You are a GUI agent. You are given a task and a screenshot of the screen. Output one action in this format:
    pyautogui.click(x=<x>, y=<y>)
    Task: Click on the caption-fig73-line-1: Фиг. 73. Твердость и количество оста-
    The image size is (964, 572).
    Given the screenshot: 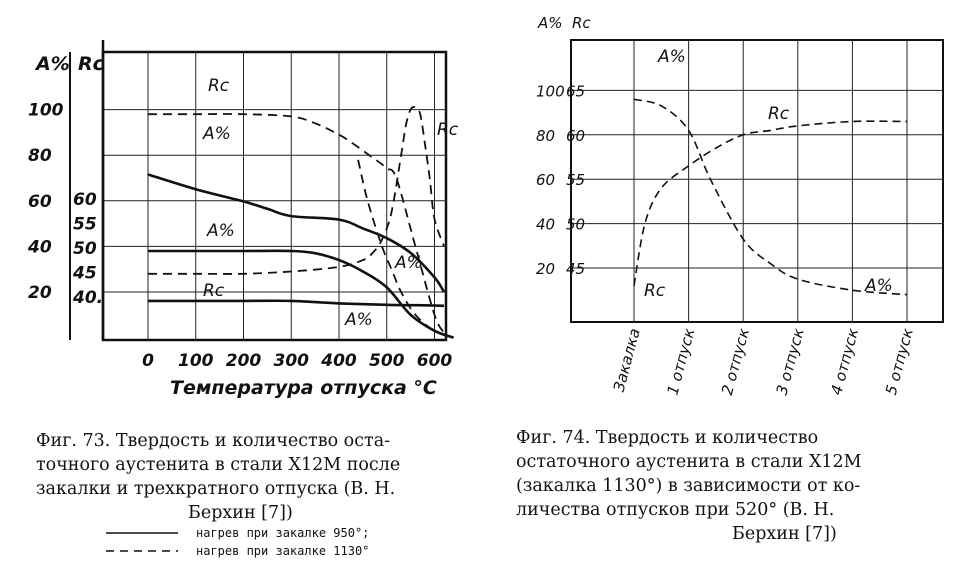 What is the action you would take?
    pyautogui.click(x=213, y=441)
    